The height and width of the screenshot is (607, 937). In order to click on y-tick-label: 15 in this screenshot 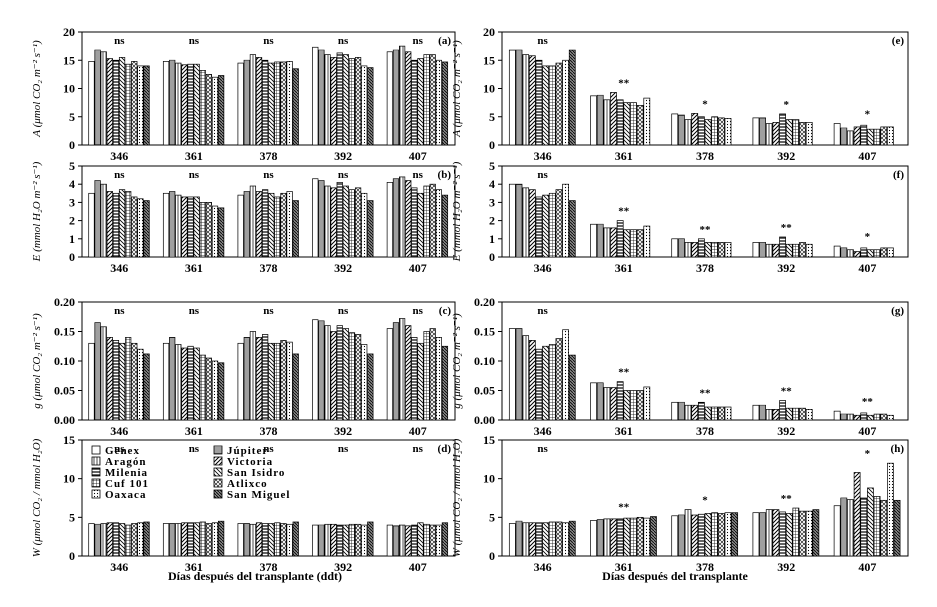, I will do `click(69, 440)`.